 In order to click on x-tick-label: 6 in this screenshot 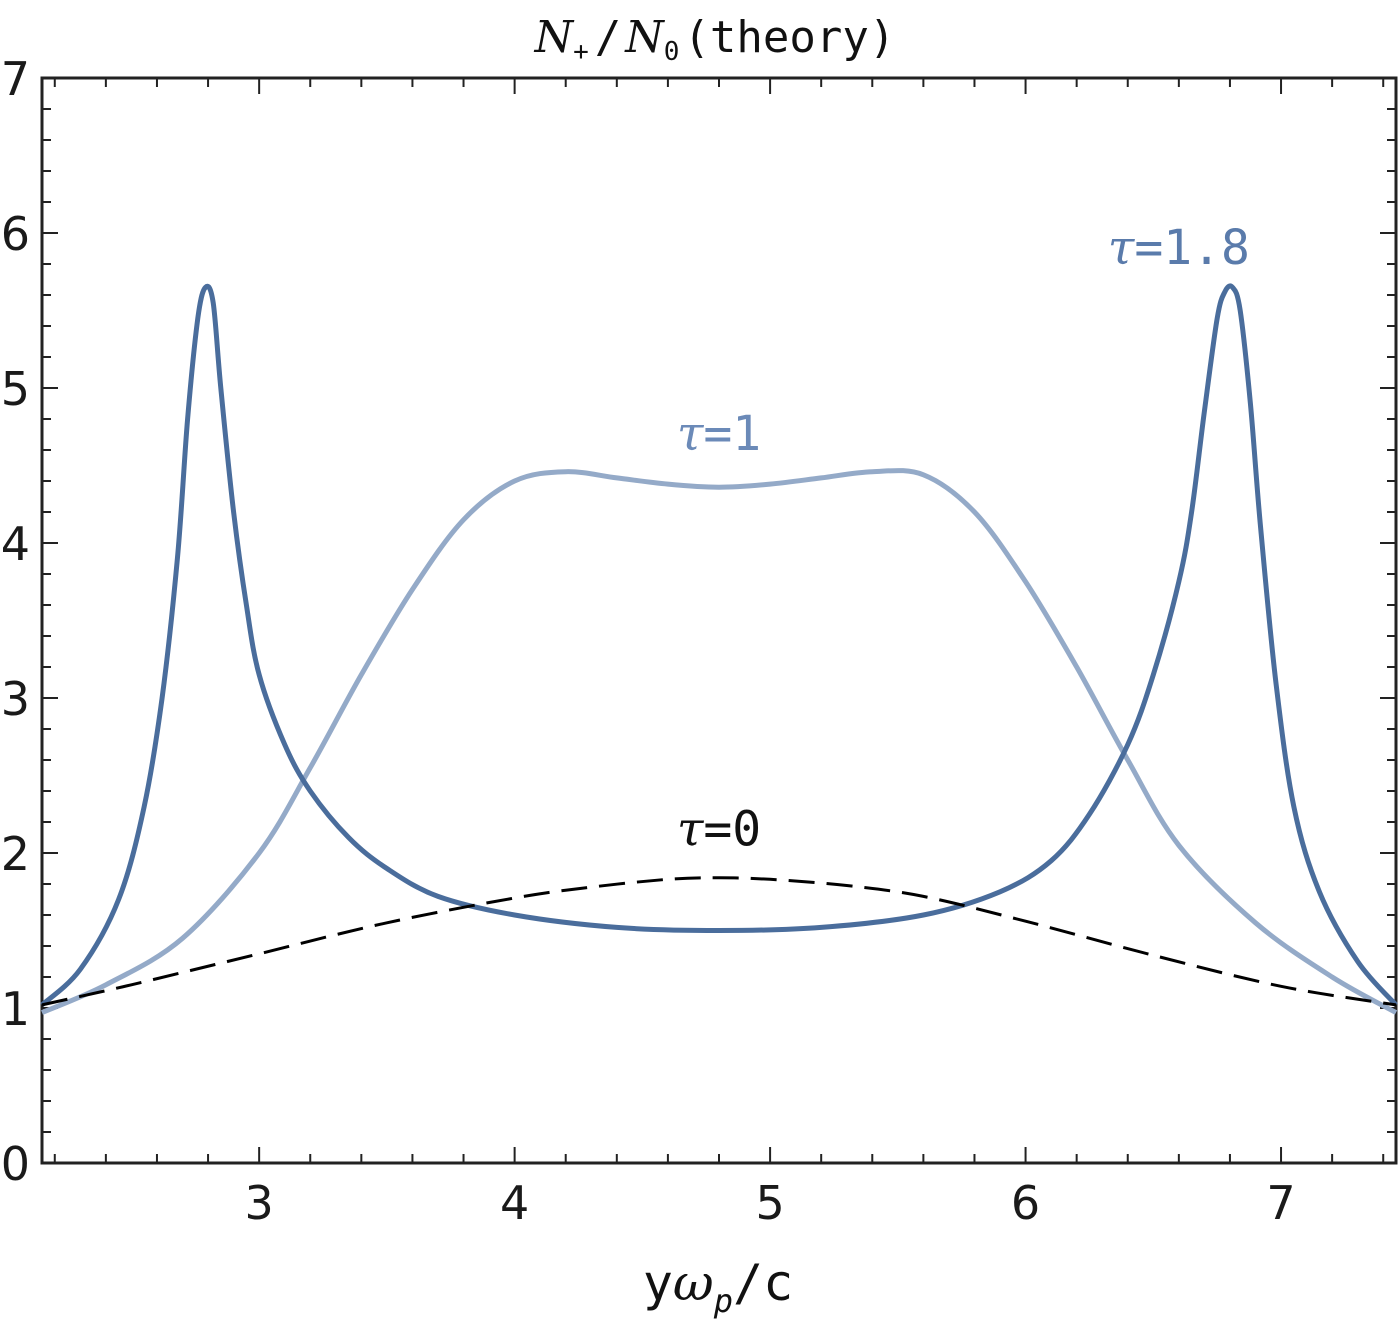, I will do `click(1025, 1203)`.